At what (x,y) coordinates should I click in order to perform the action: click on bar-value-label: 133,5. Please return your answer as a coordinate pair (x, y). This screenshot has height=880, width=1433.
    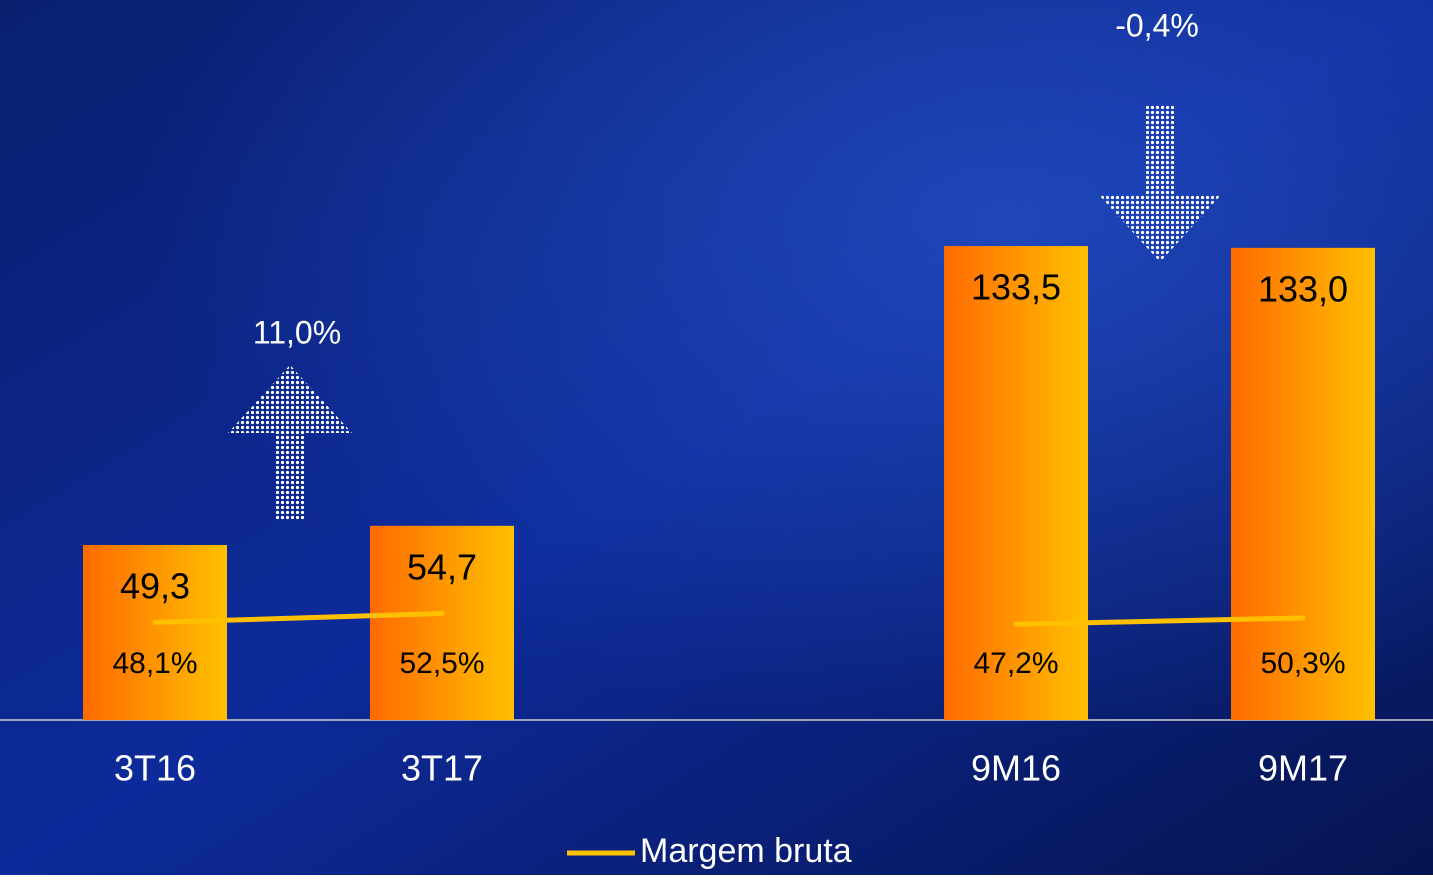
    Looking at the image, I should click on (1016, 287).